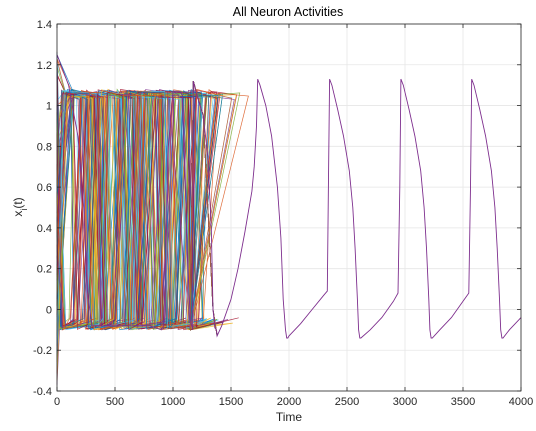 This screenshot has width=536, height=431. Describe the element at coordinates (44, 25) in the screenshot. I see `y-tick-label: 1.4` at that location.